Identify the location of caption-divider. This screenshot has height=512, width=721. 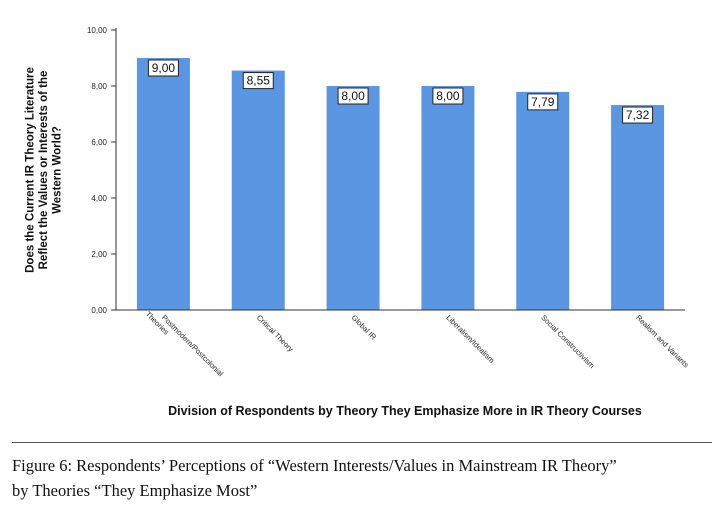
(362, 442).